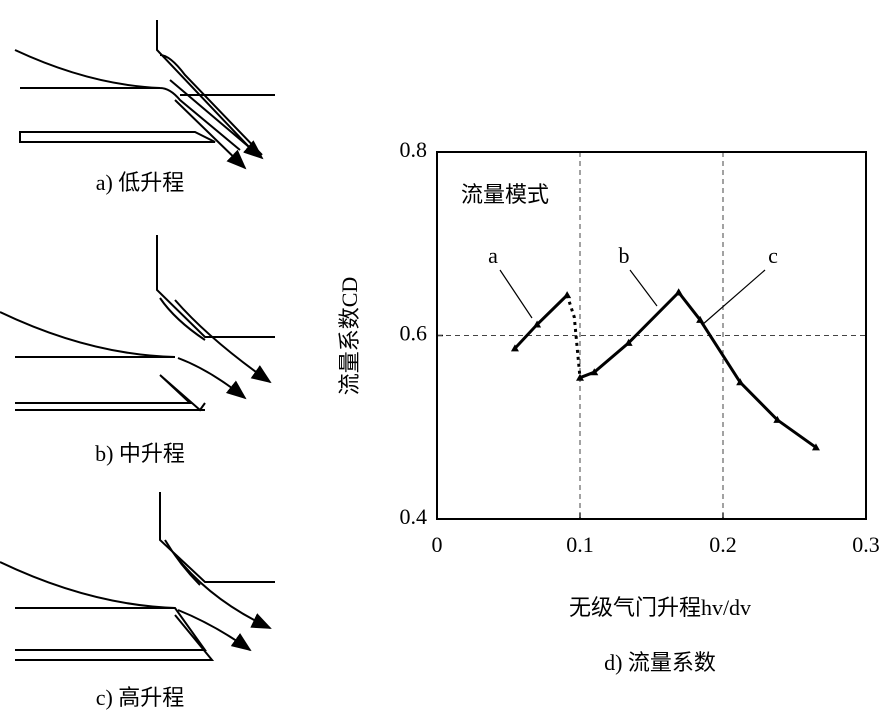 This screenshot has width=881, height=717. What do you see at coordinates (493, 255) in the screenshot?
I see `annotation: a` at bounding box center [493, 255].